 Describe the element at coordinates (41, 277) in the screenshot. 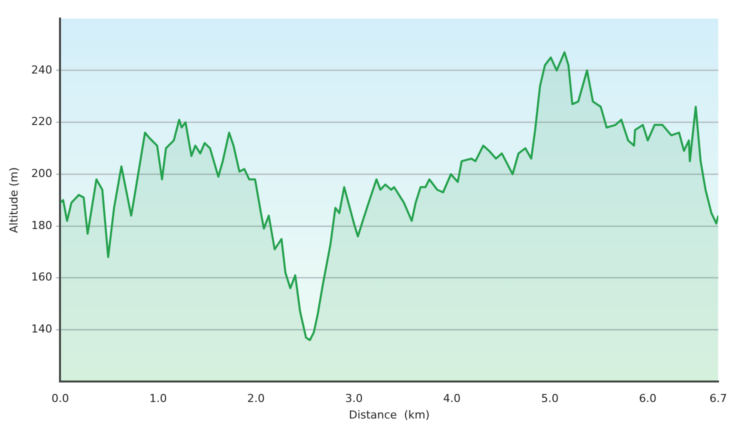

I see `y-tick-label: 160` at that location.